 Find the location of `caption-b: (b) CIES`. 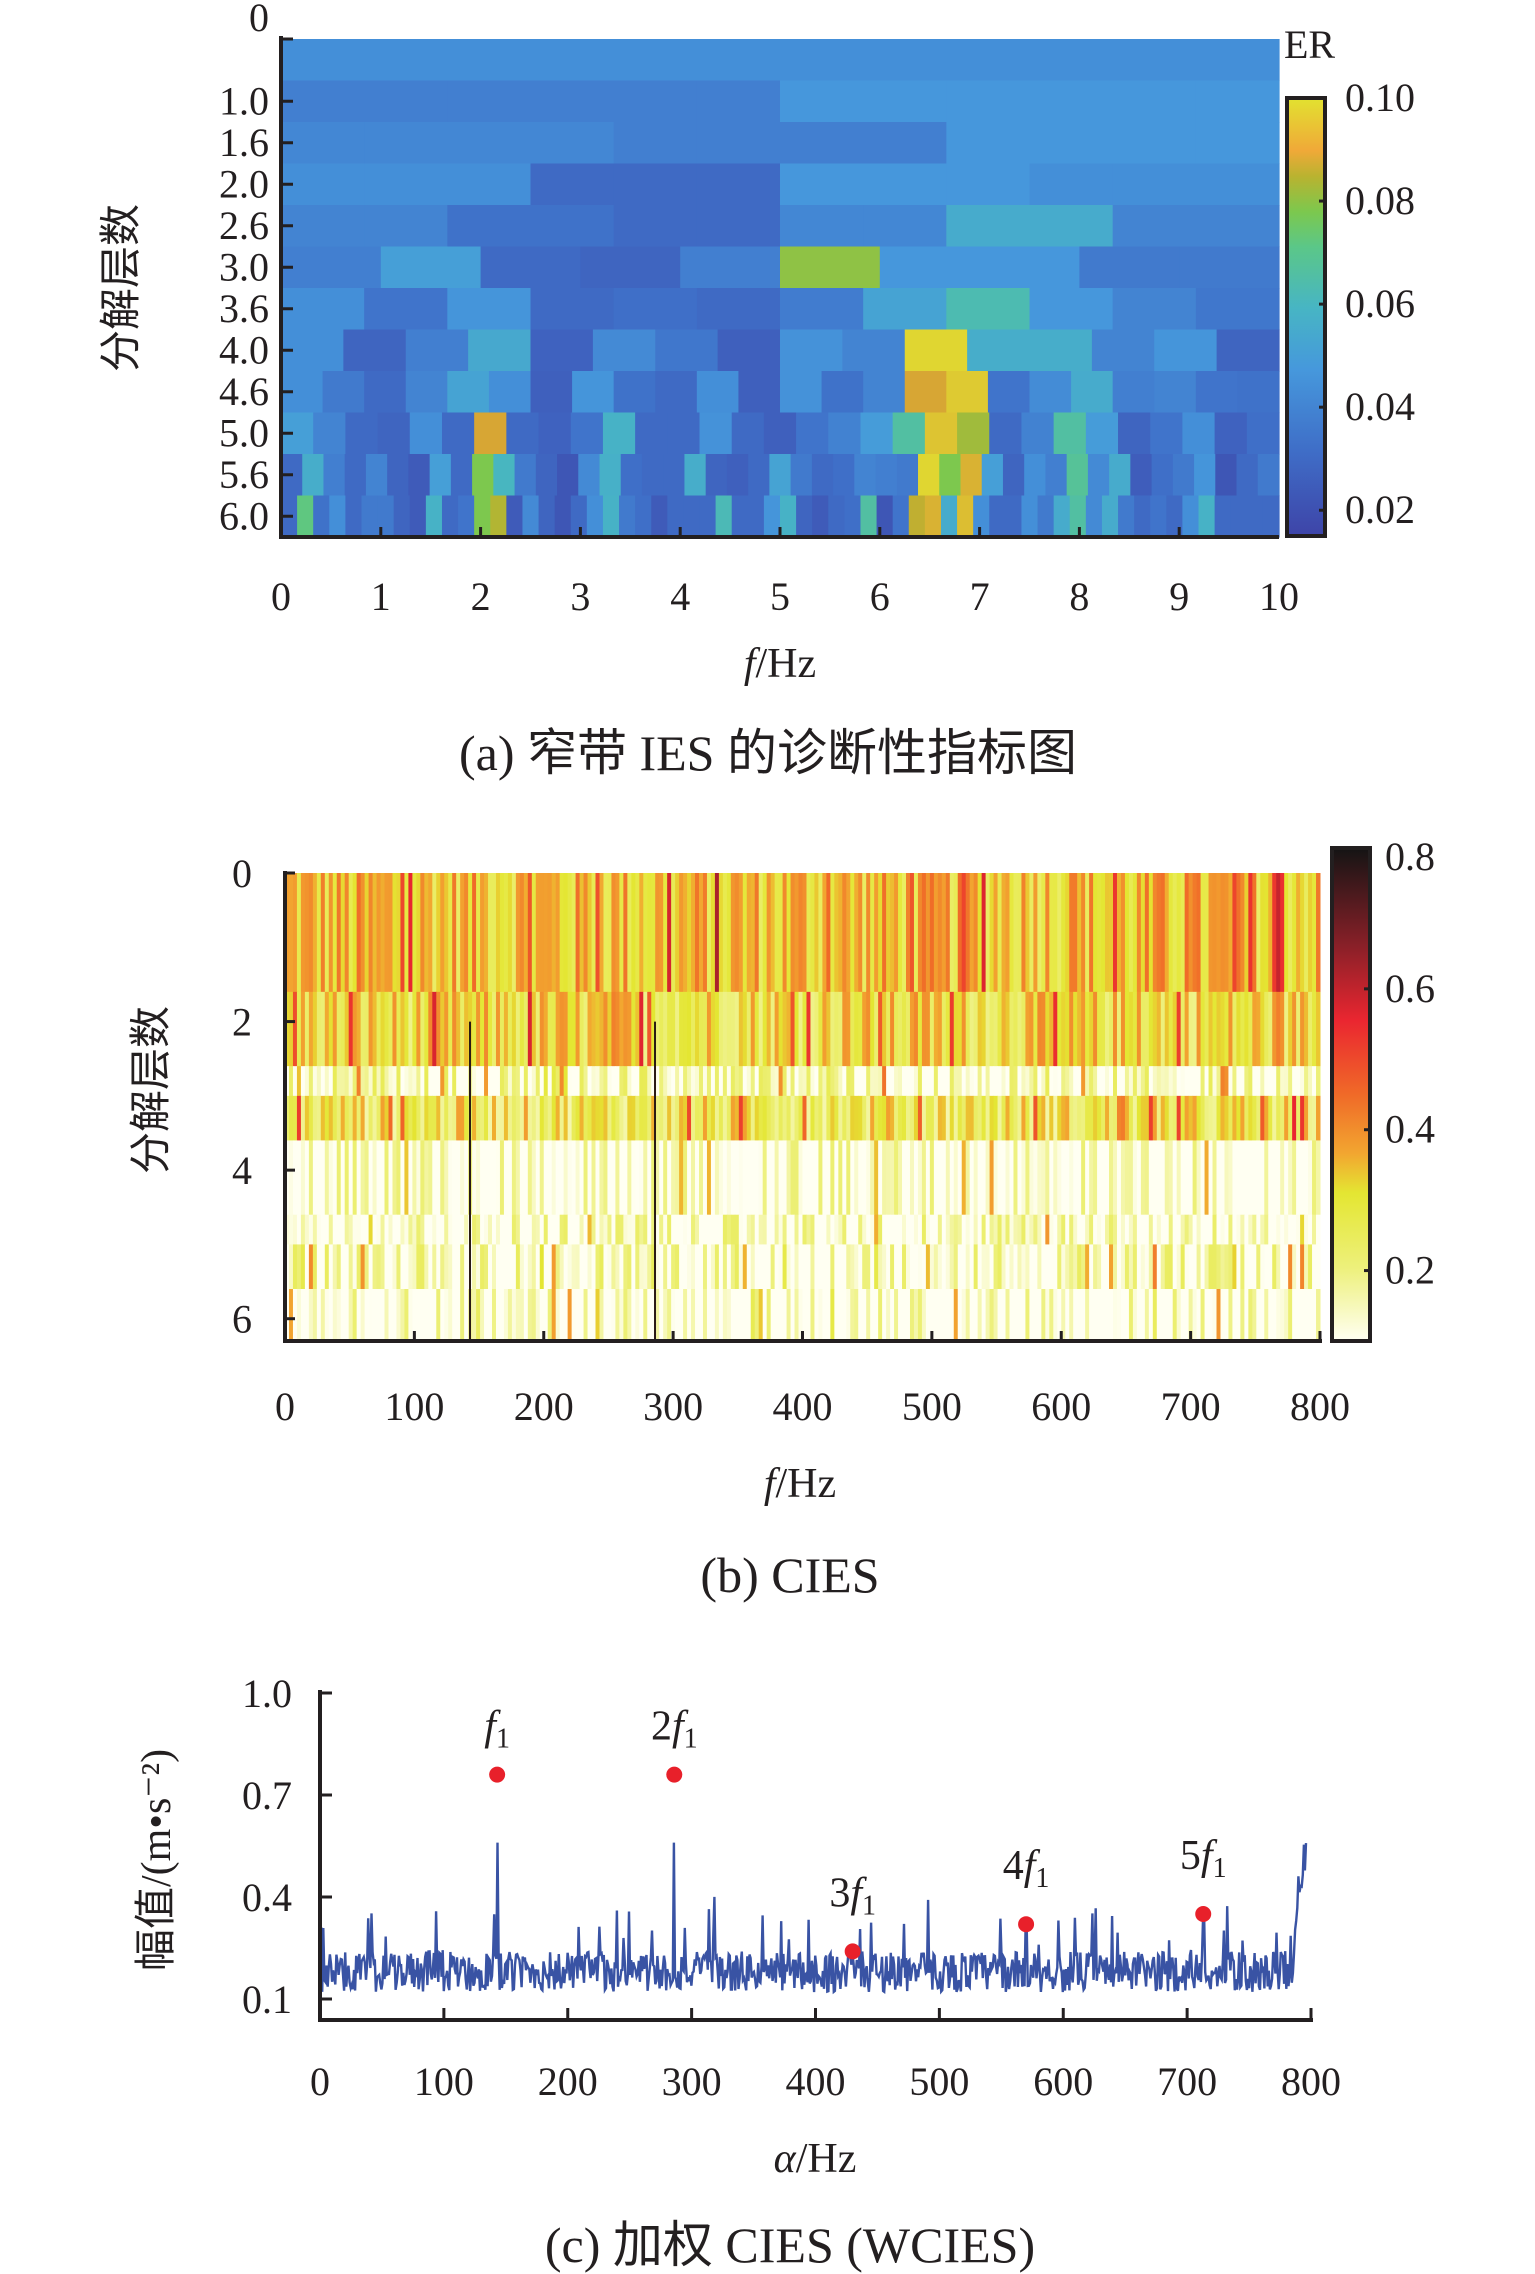

caption-b: (b) CIES is located at coordinates (789, 1575).